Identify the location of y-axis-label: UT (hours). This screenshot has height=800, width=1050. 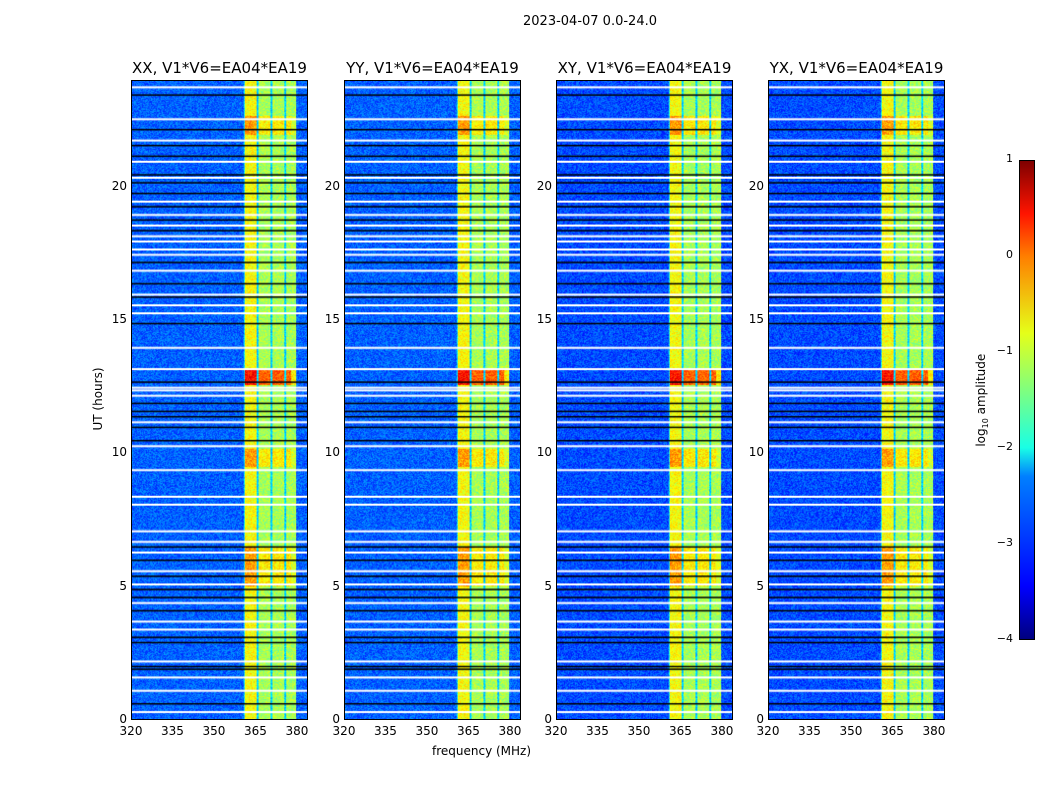
(98, 399).